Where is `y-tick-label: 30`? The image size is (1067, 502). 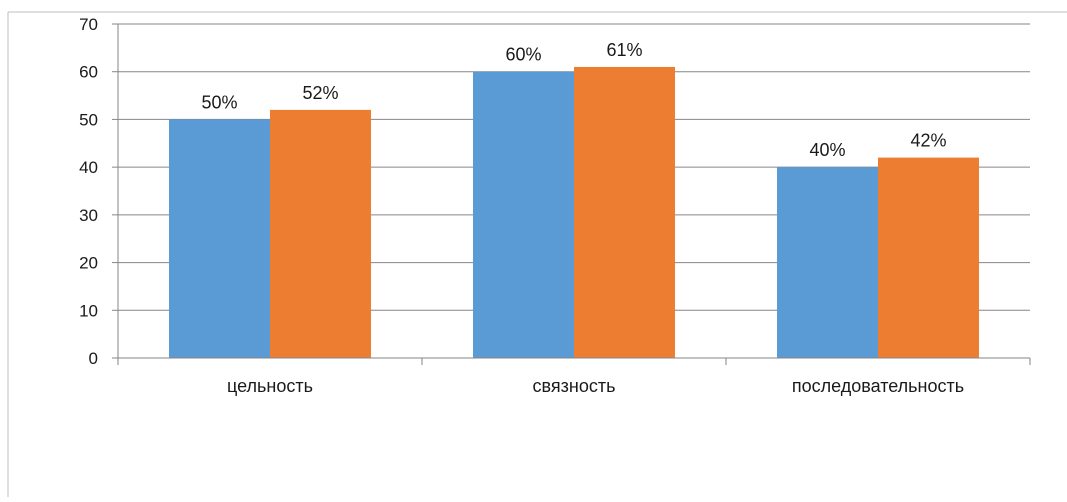
y-tick-label: 30 is located at coordinates (88, 215).